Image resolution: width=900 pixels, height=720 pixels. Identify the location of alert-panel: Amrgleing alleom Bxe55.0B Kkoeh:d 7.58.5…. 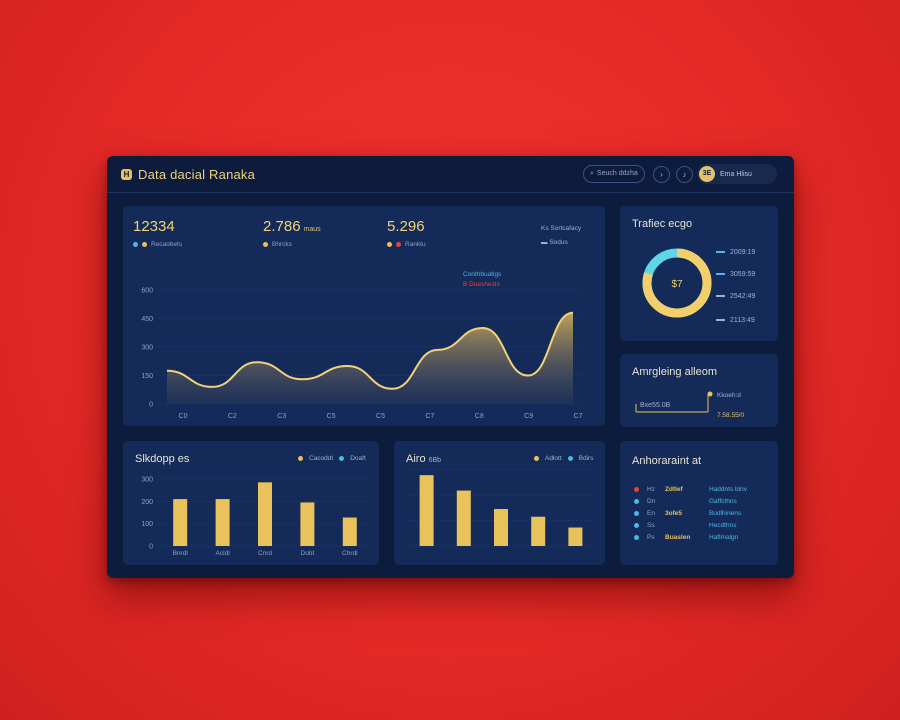
(699, 390).